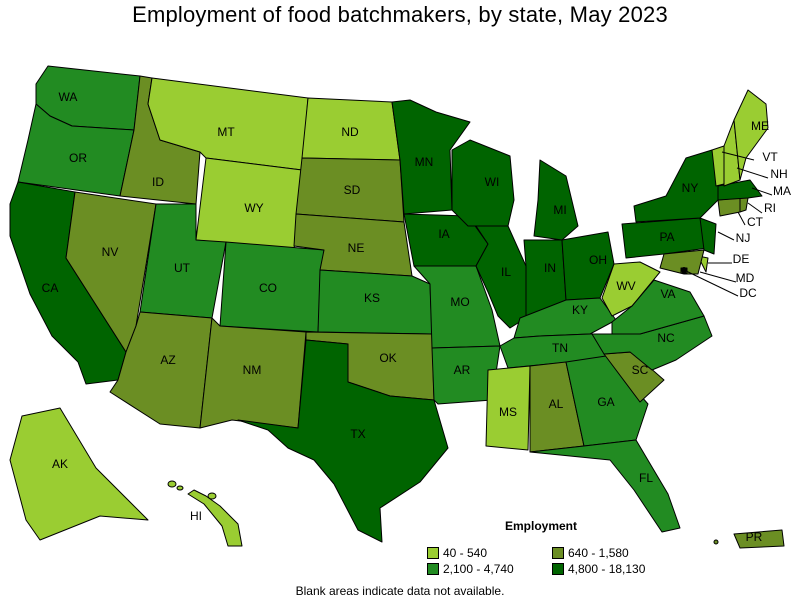 Image resolution: width=800 pixels, height=600 pixels. What do you see at coordinates (226, 132) in the screenshot?
I see `state-label-mt: MT` at bounding box center [226, 132].